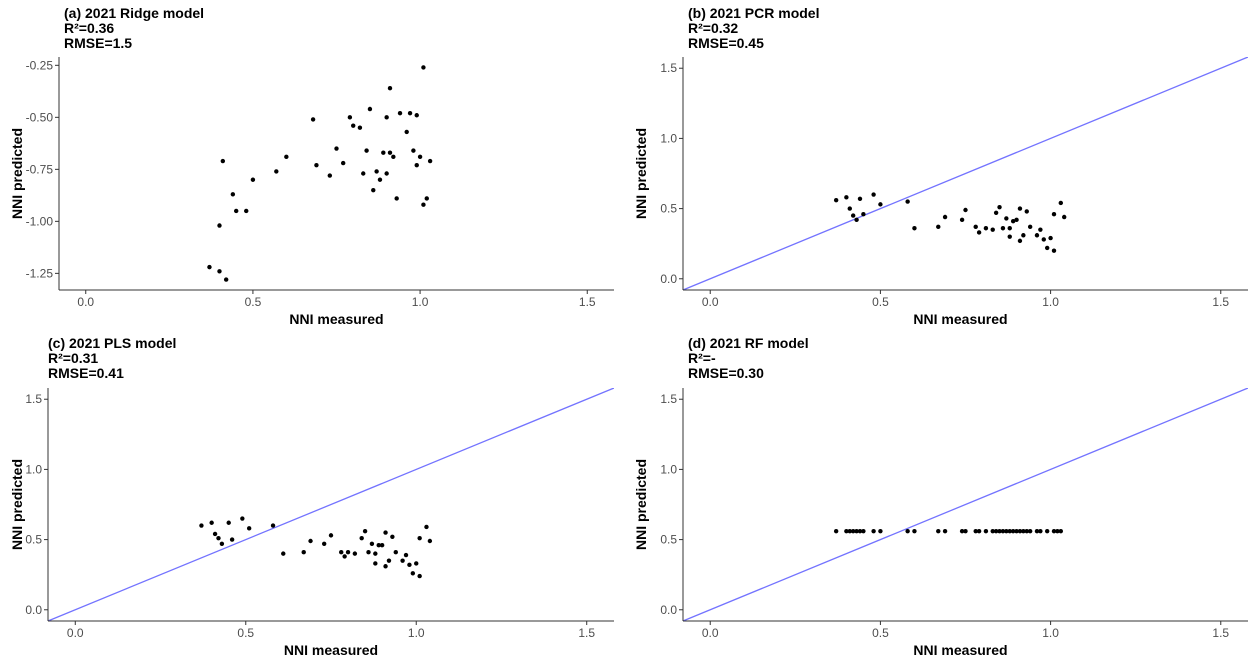 This screenshot has height=661, width=1248. I want to click on y-tick-label: -0.25, so click(40, 65).